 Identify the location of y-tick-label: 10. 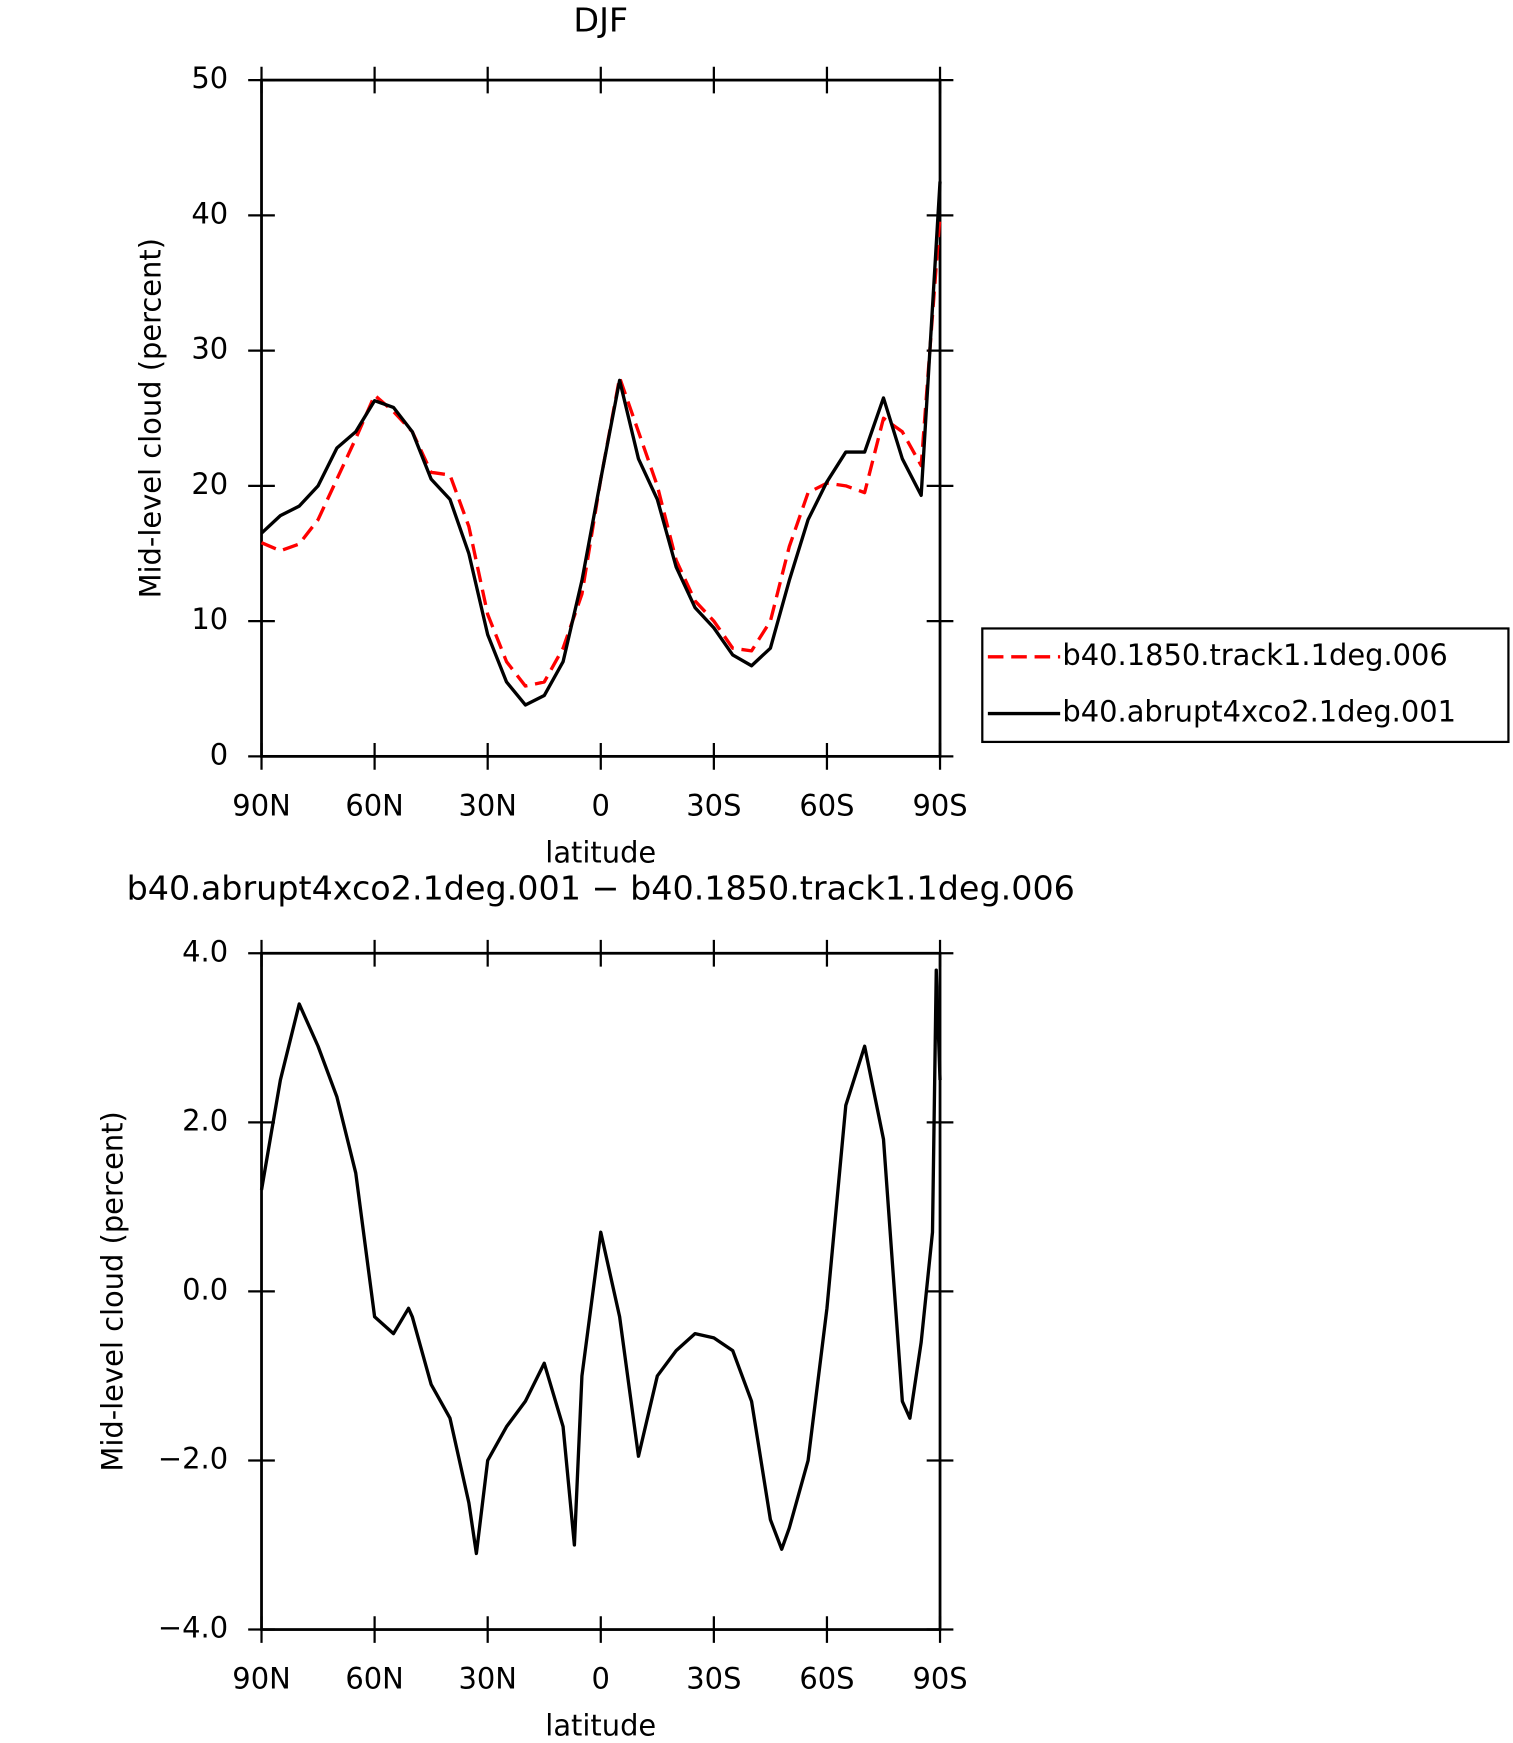
(209, 619).